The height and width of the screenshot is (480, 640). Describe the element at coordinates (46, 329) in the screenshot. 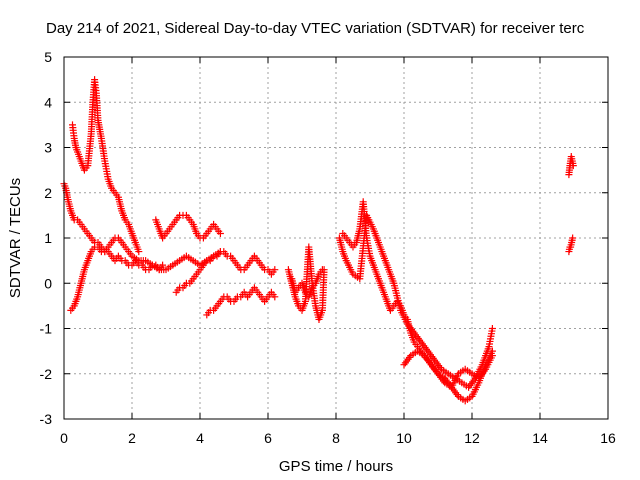

I see `y-tick-label: -1` at that location.